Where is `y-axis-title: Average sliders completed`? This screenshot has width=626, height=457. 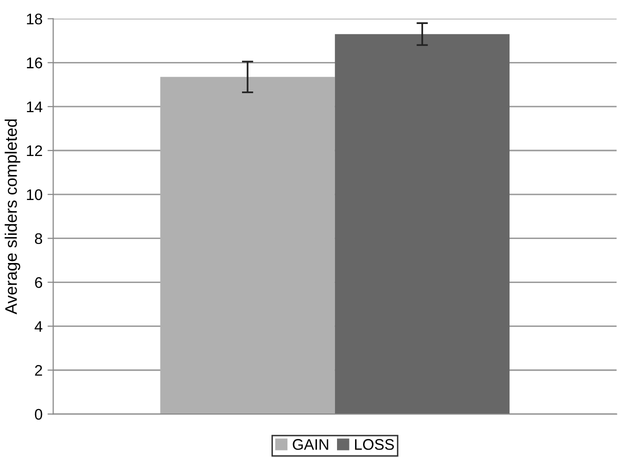 y-axis-title: Average sliders completed is located at coordinates (12, 216).